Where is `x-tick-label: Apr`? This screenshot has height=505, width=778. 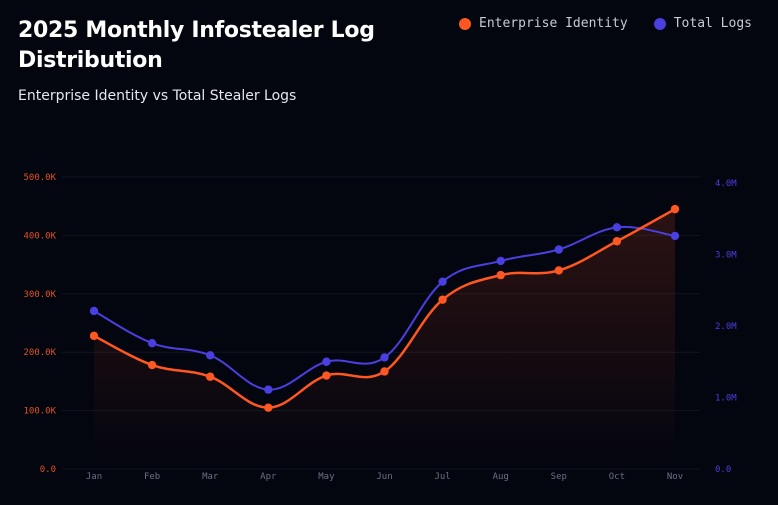
x-tick-label: Apr is located at coordinates (268, 477).